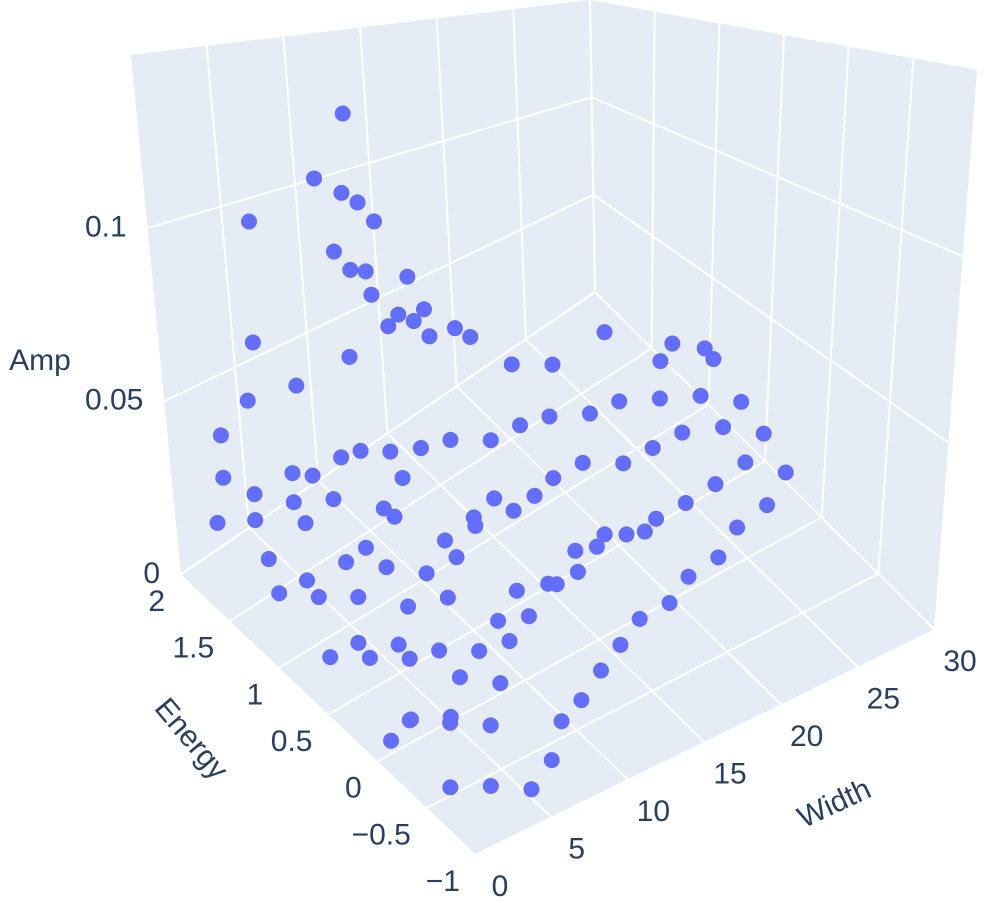 The image size is (997, 903). Describe the element at coordinates (729, 773) in the screenshot. I see `x-tick-label: 15` at that location.